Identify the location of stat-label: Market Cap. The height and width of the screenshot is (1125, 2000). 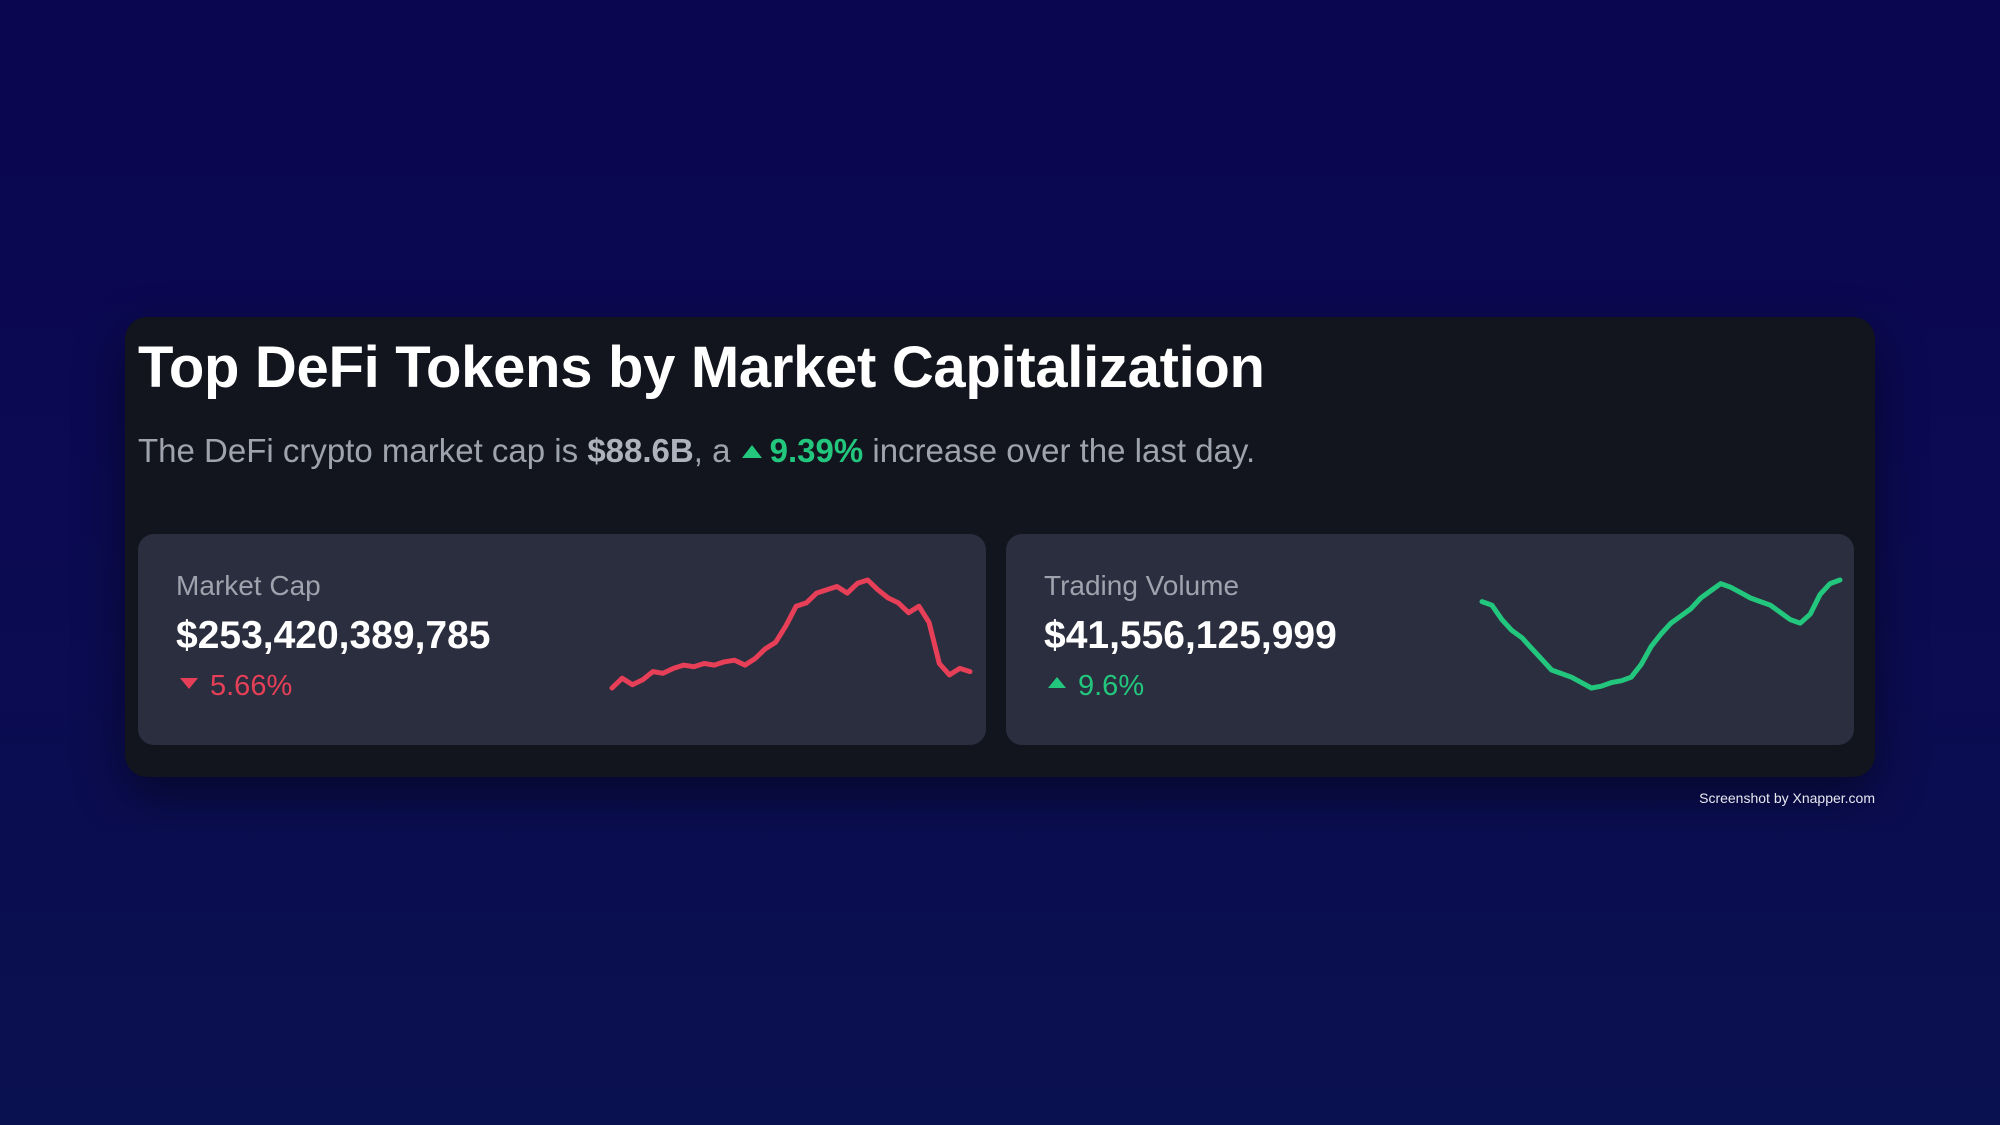
(248, 585).